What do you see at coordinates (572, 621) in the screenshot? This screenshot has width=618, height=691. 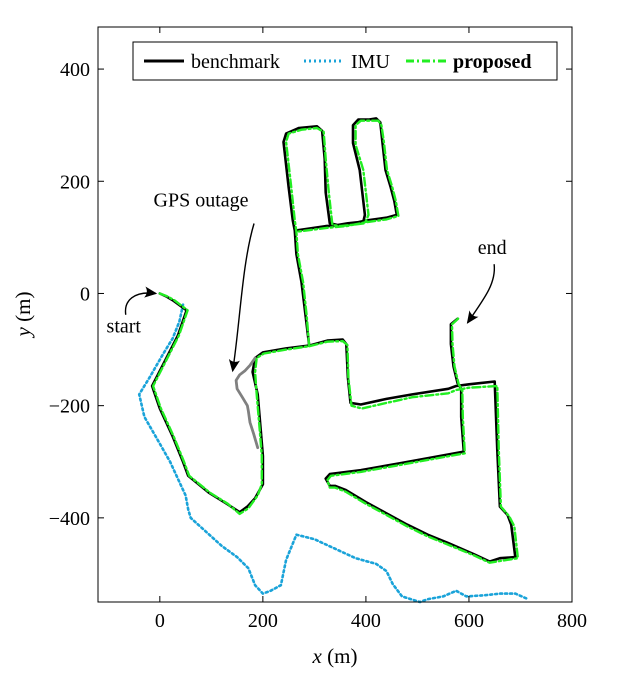 I see `x-tick-label: 800` at bounding box center [572, 621].